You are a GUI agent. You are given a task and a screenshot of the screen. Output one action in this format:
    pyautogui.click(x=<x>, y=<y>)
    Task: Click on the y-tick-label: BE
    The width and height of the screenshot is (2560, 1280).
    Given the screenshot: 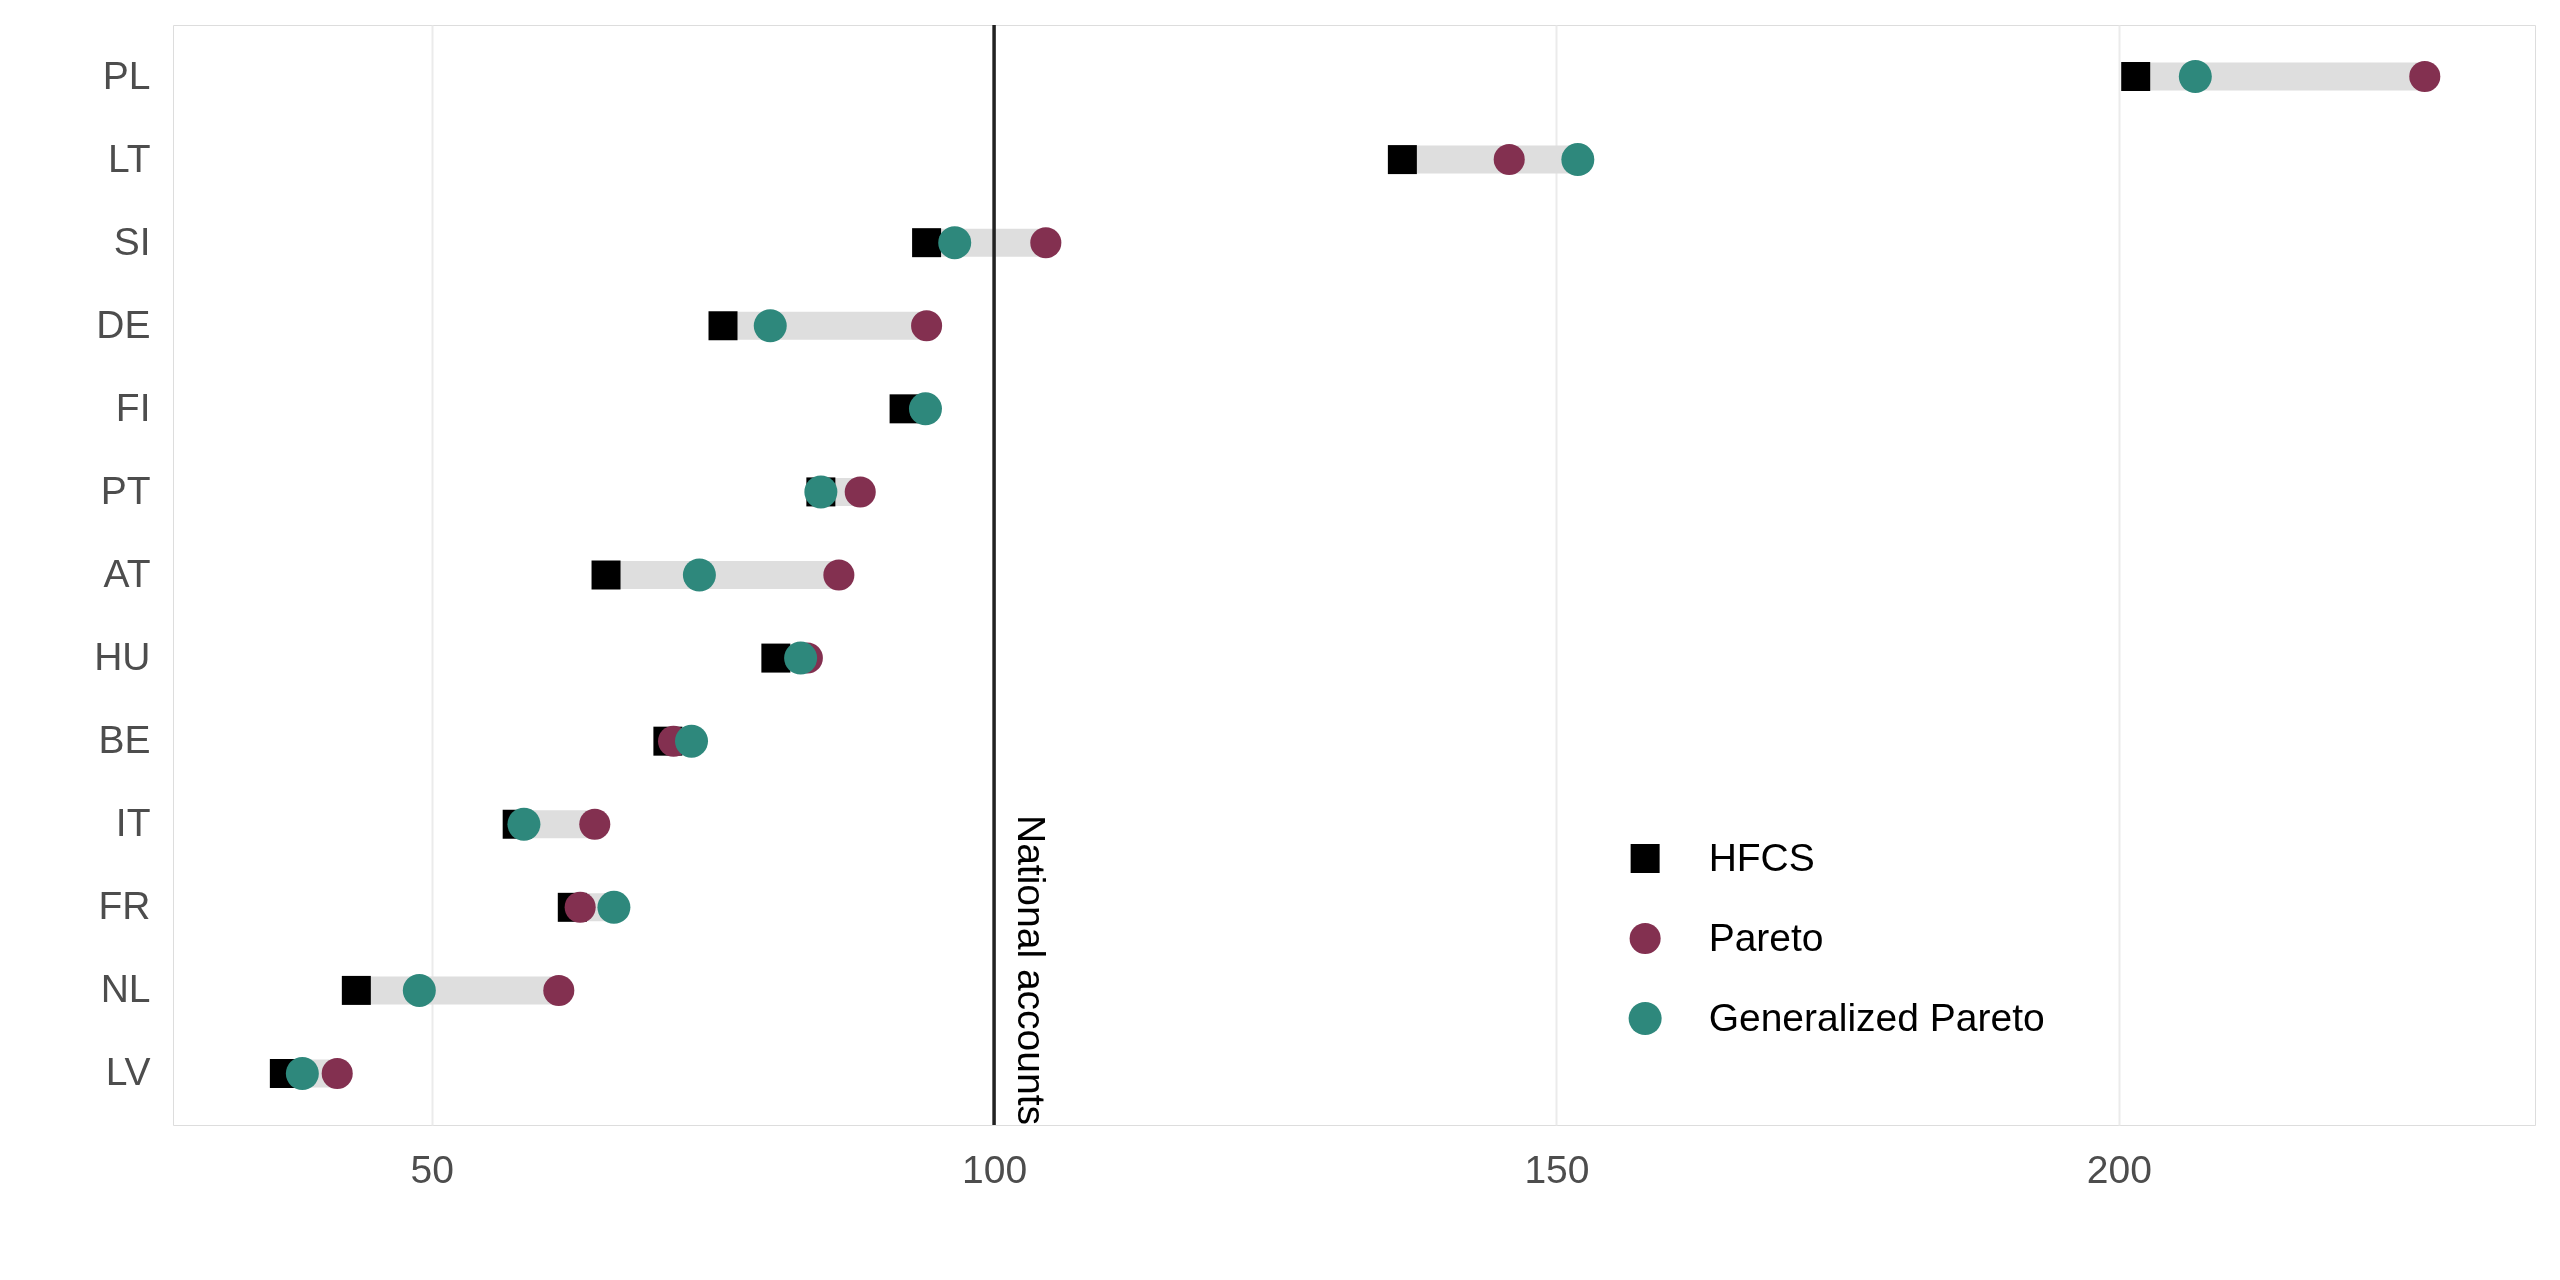 What is the action you would take?
    pyautogui.click(x=124, y=740)
    